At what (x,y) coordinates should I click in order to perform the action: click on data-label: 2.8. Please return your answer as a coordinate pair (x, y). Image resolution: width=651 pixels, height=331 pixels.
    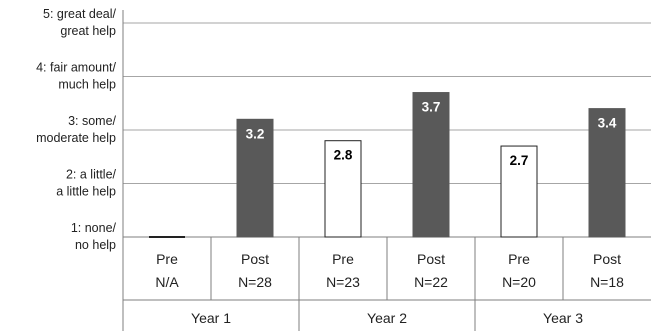
    Looking at the image, I should click on (343, 155).